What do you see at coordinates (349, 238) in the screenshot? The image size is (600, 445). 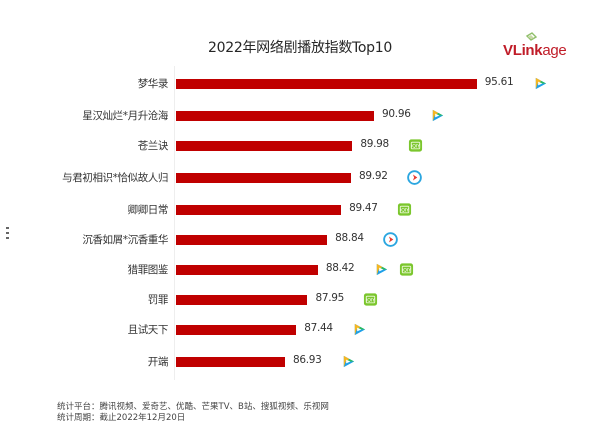 I see `value-label: 88.84` at bounding box center [349, 238].